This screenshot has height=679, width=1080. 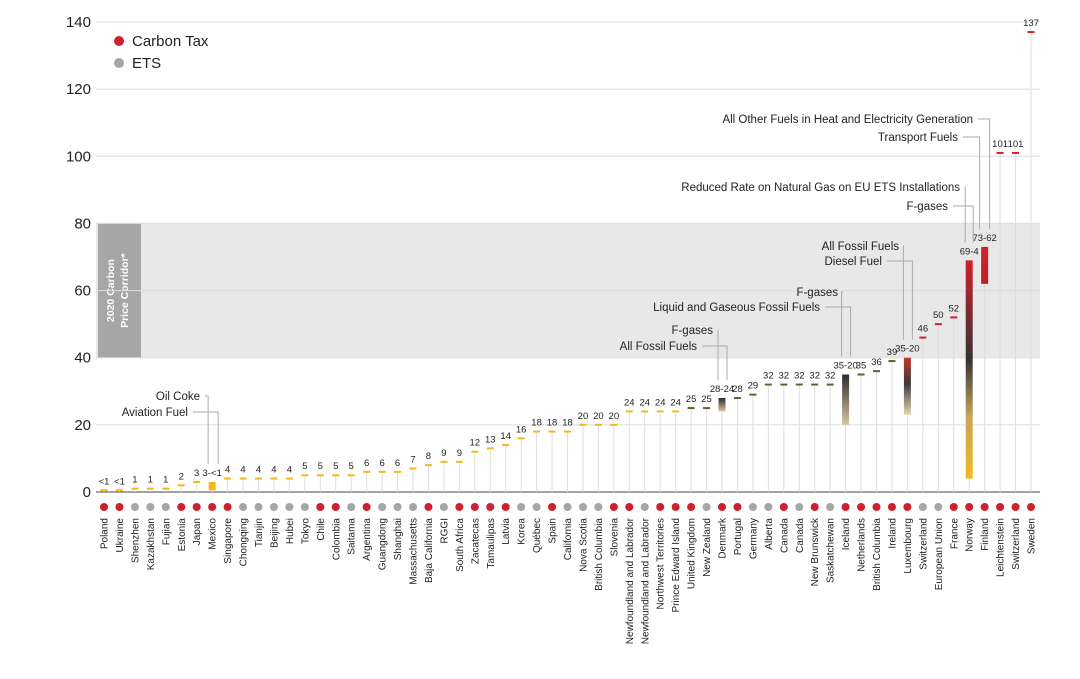 I want to click on category-label: Estonia, so click(x=182, y=535).